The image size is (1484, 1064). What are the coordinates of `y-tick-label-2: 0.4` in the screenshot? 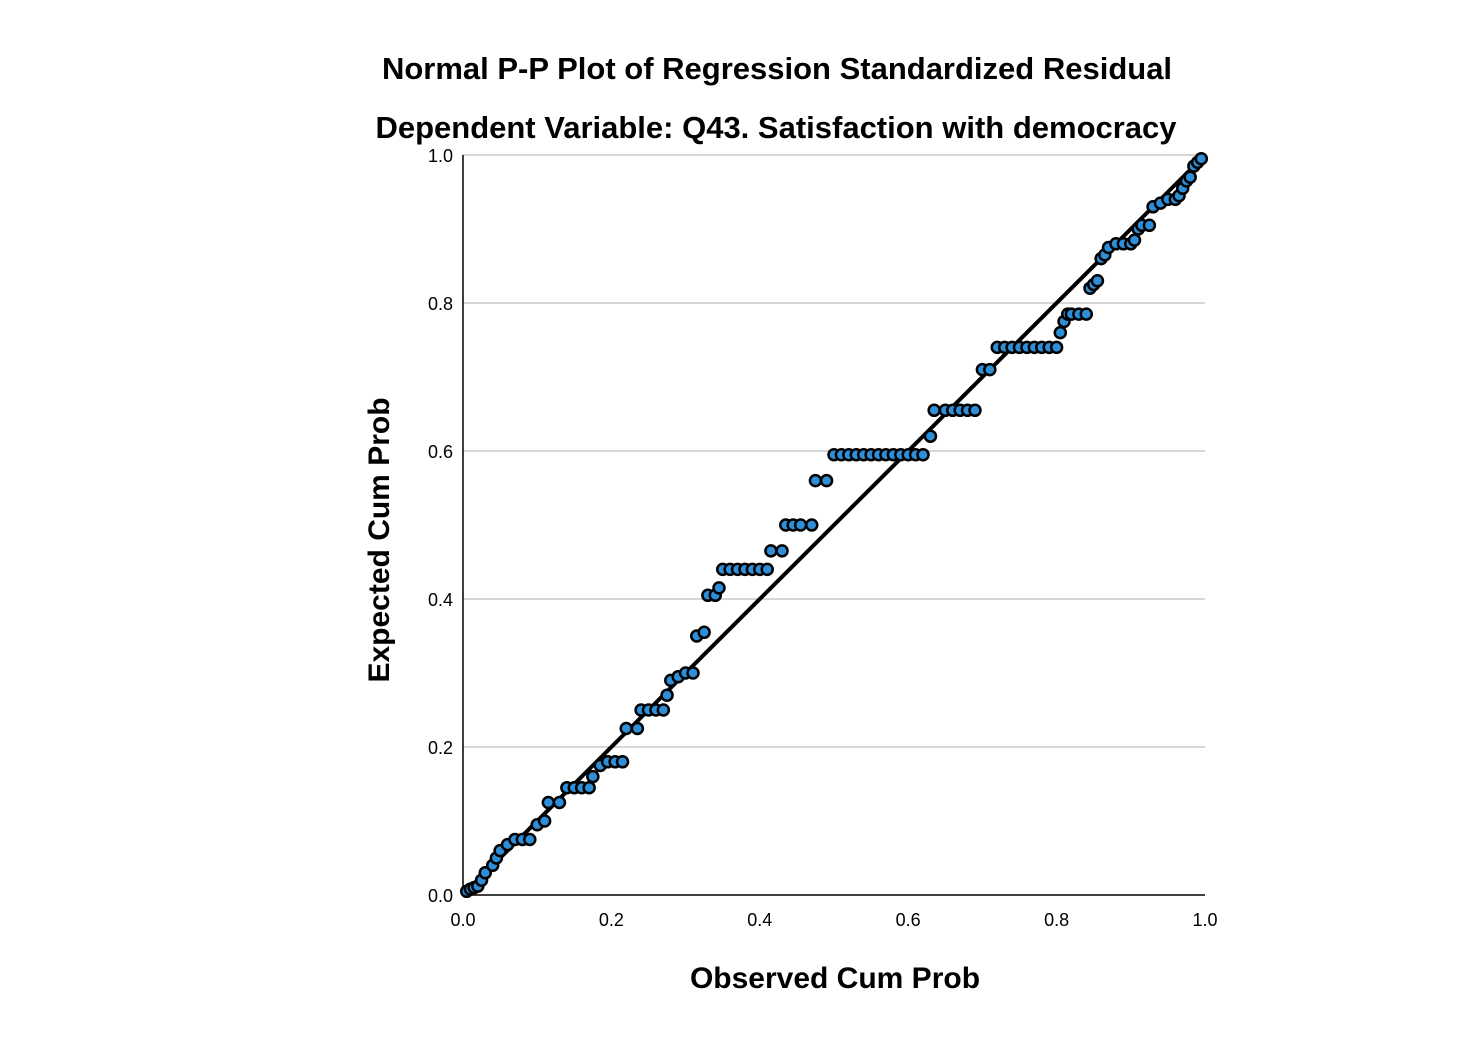 It's located at (440, 600).